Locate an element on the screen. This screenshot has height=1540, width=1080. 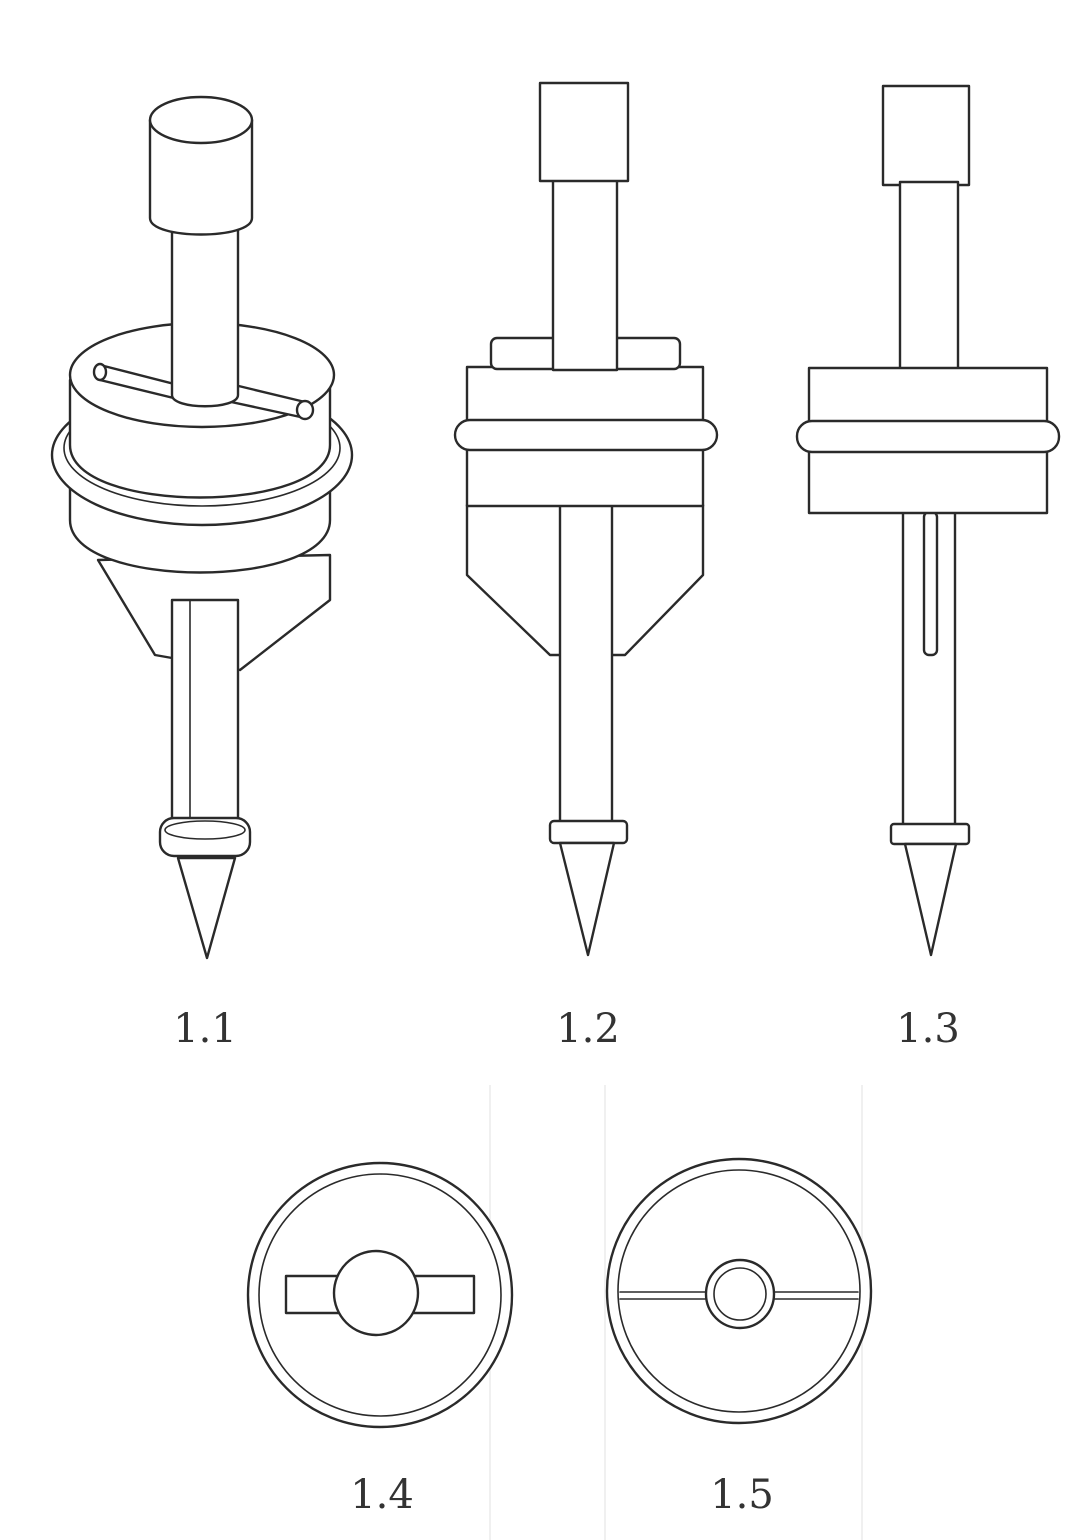
f11-collar is located at coordinates (205, 837).